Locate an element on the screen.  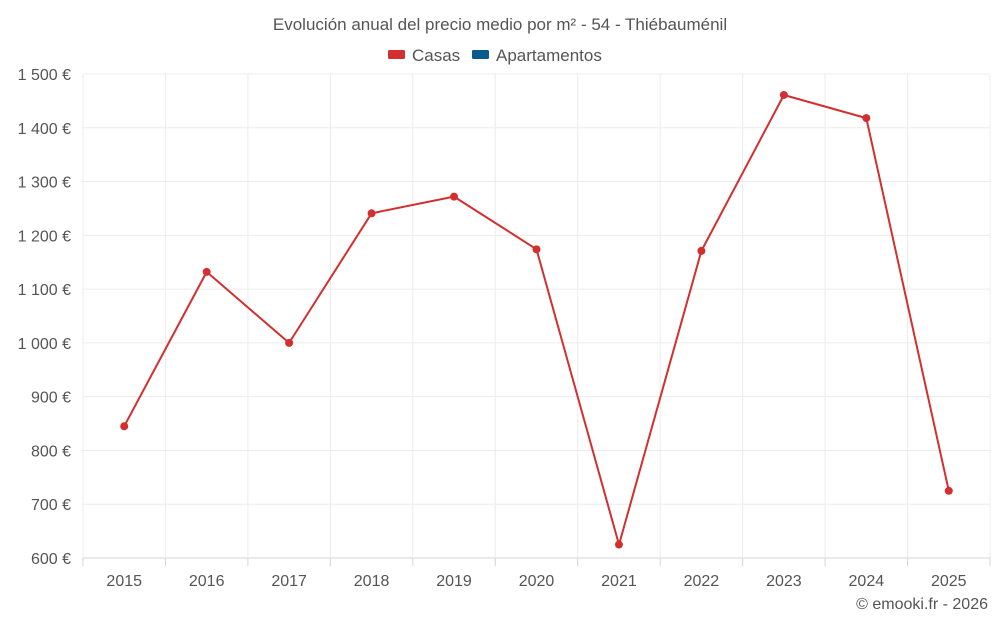
y-tick-label: 1 000 € is located at coordinates (44, 344).